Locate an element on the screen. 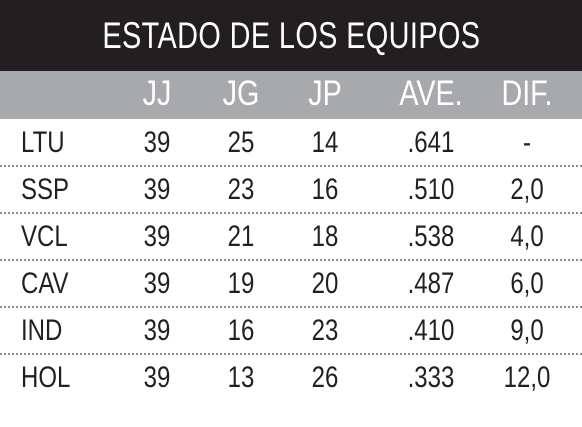 The height and width of the screenshot is (427, 582). jg-cell: 23 is located at coordinates (241, 189).